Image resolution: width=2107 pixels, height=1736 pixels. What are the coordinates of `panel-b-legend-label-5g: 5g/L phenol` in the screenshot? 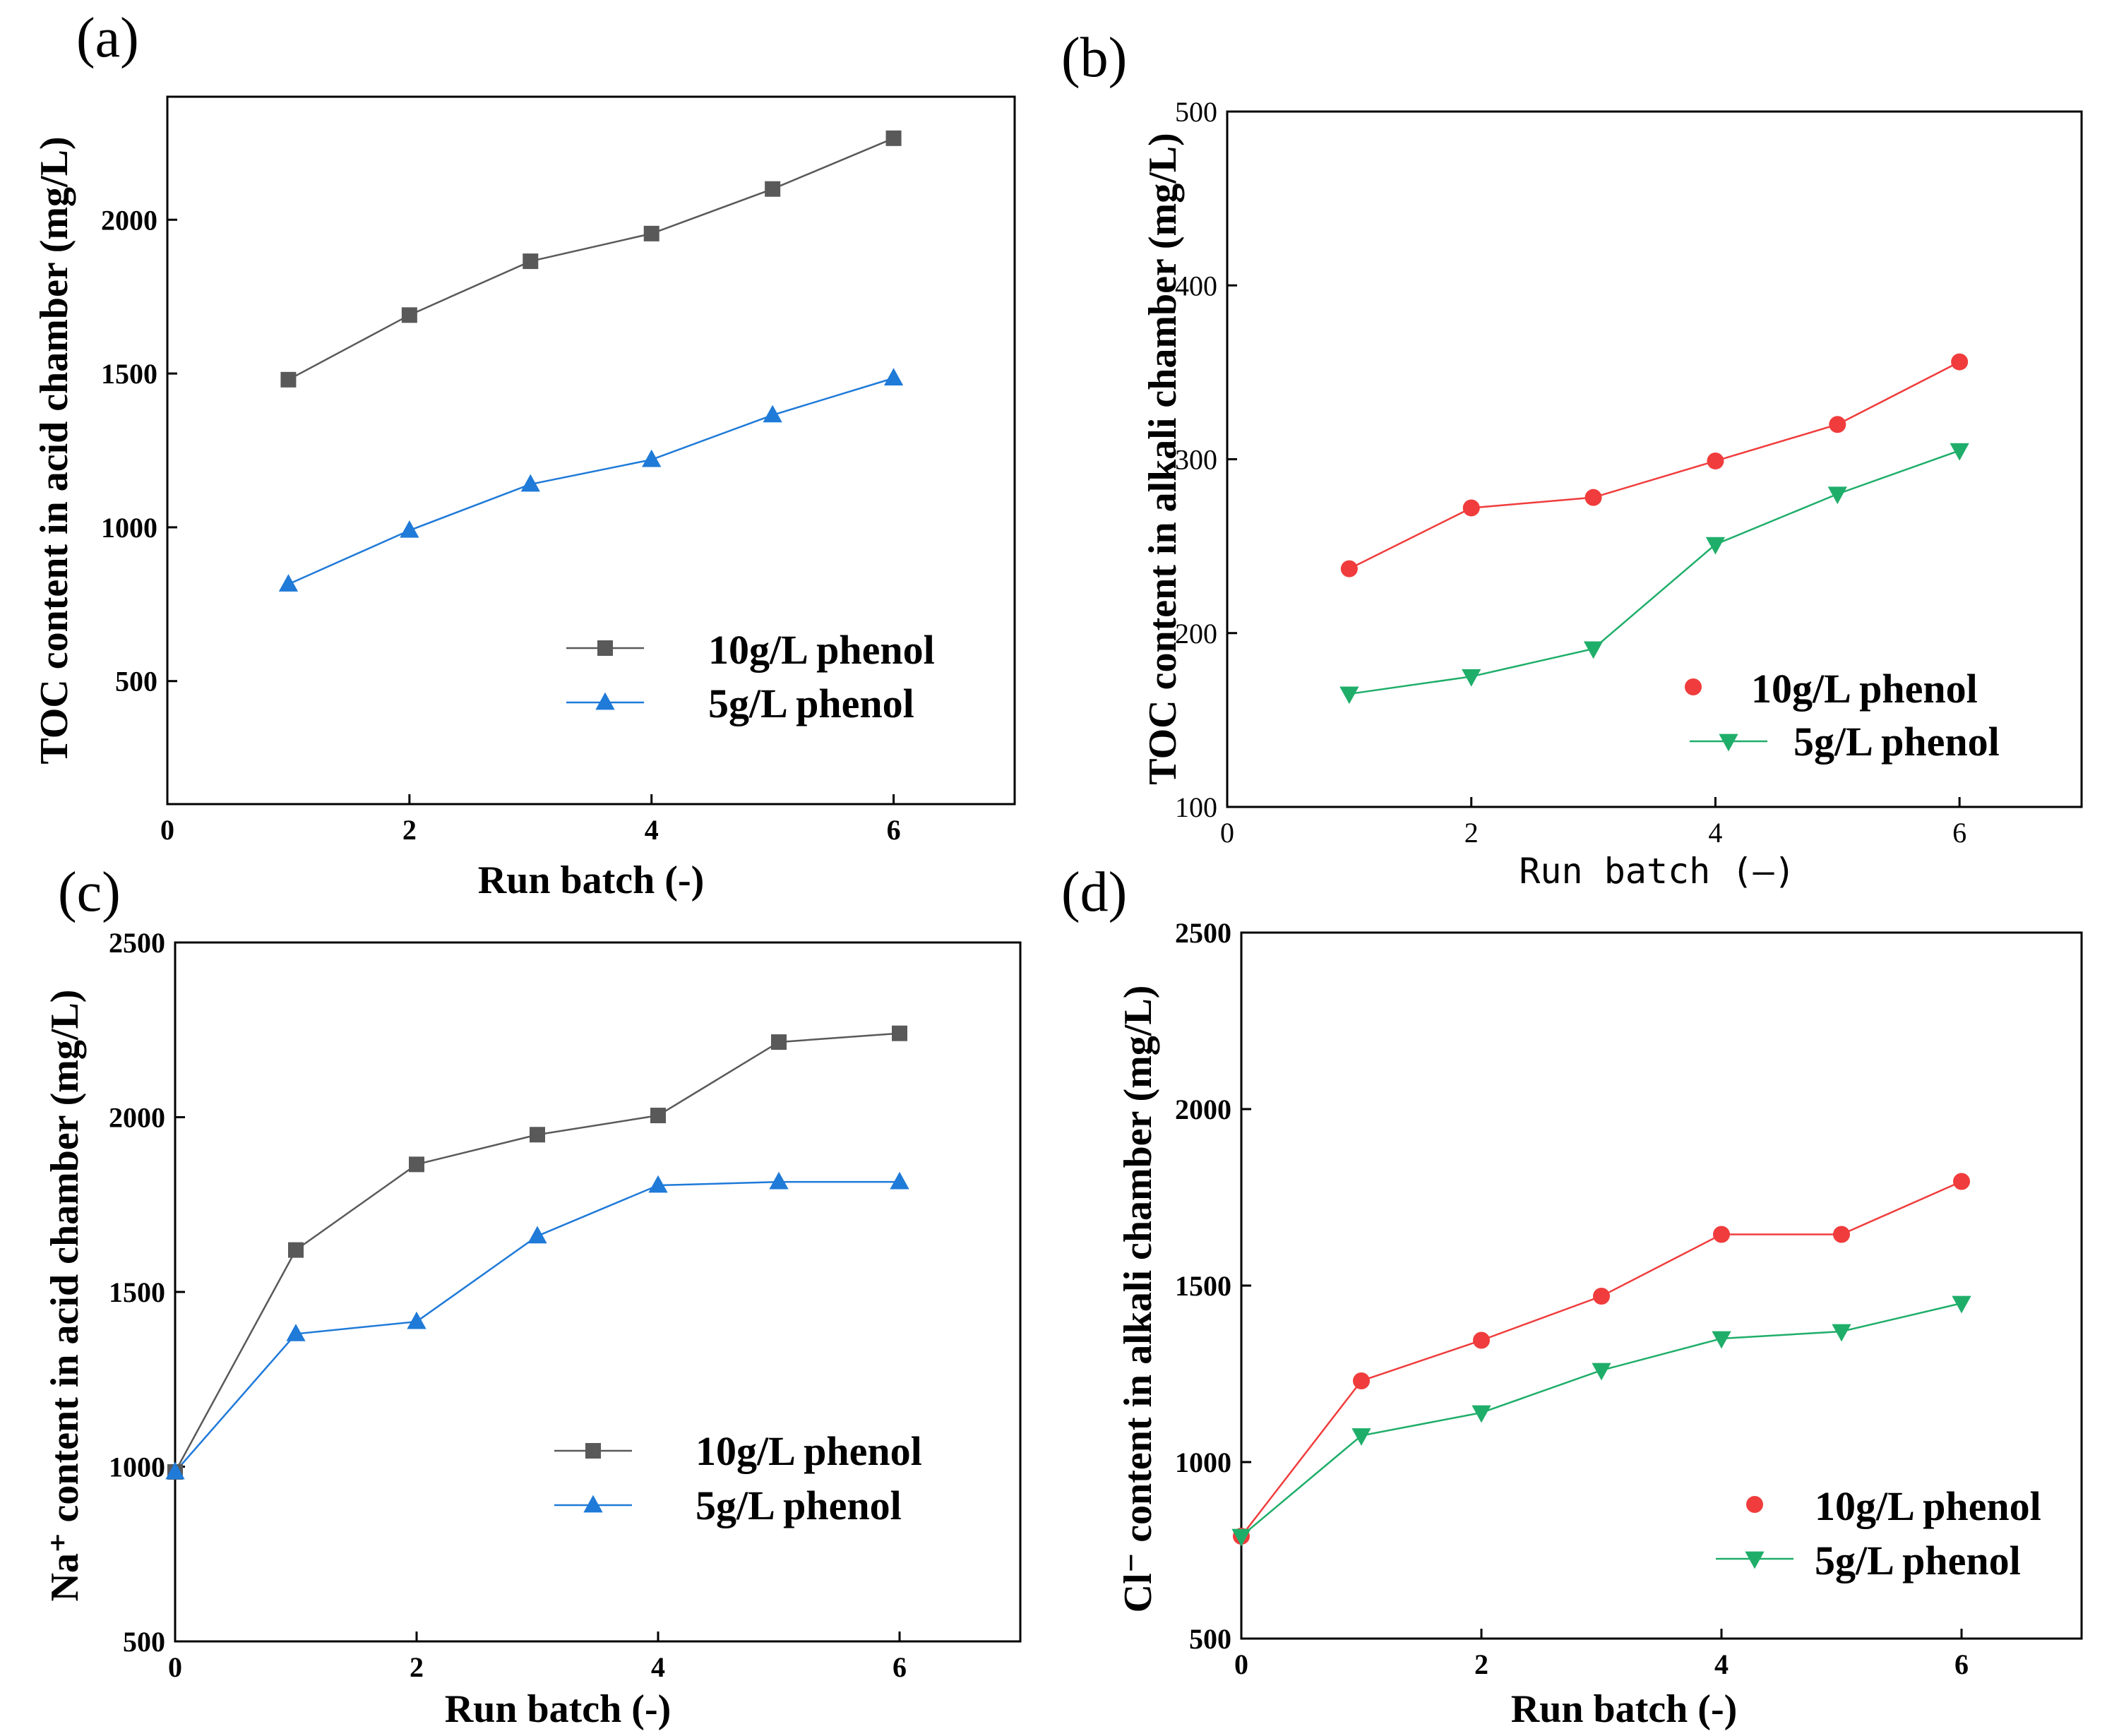 It's located at (1896, 742).